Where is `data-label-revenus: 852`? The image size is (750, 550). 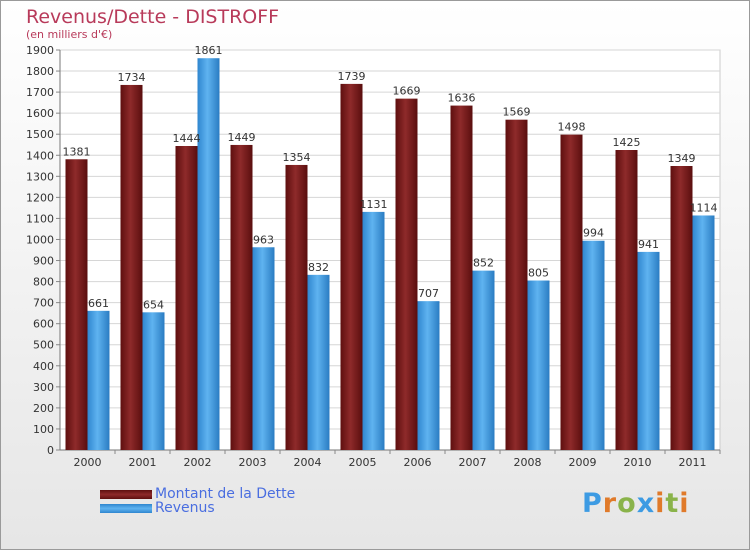
data-label-revenus: 852 is located at coordinates (483, 263).